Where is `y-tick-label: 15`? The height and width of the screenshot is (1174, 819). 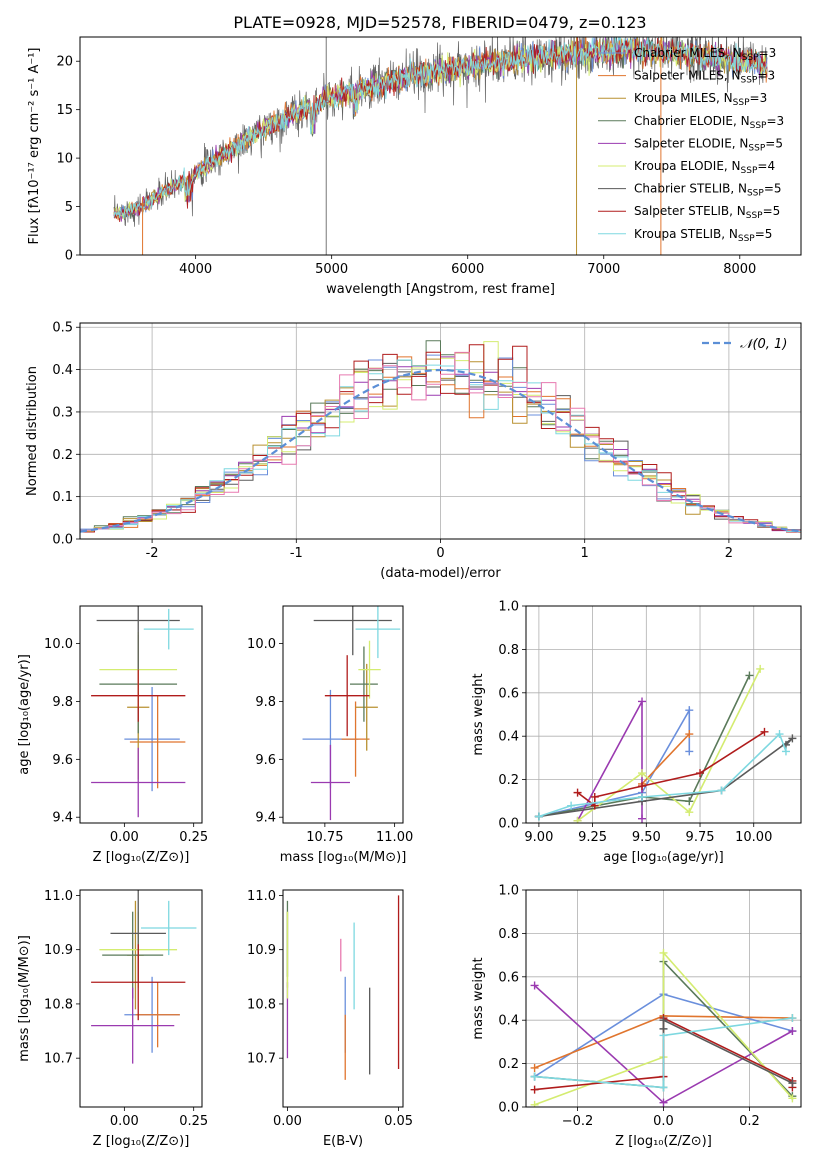 y-tick-label: 15 is located at coordinates (64, 110).